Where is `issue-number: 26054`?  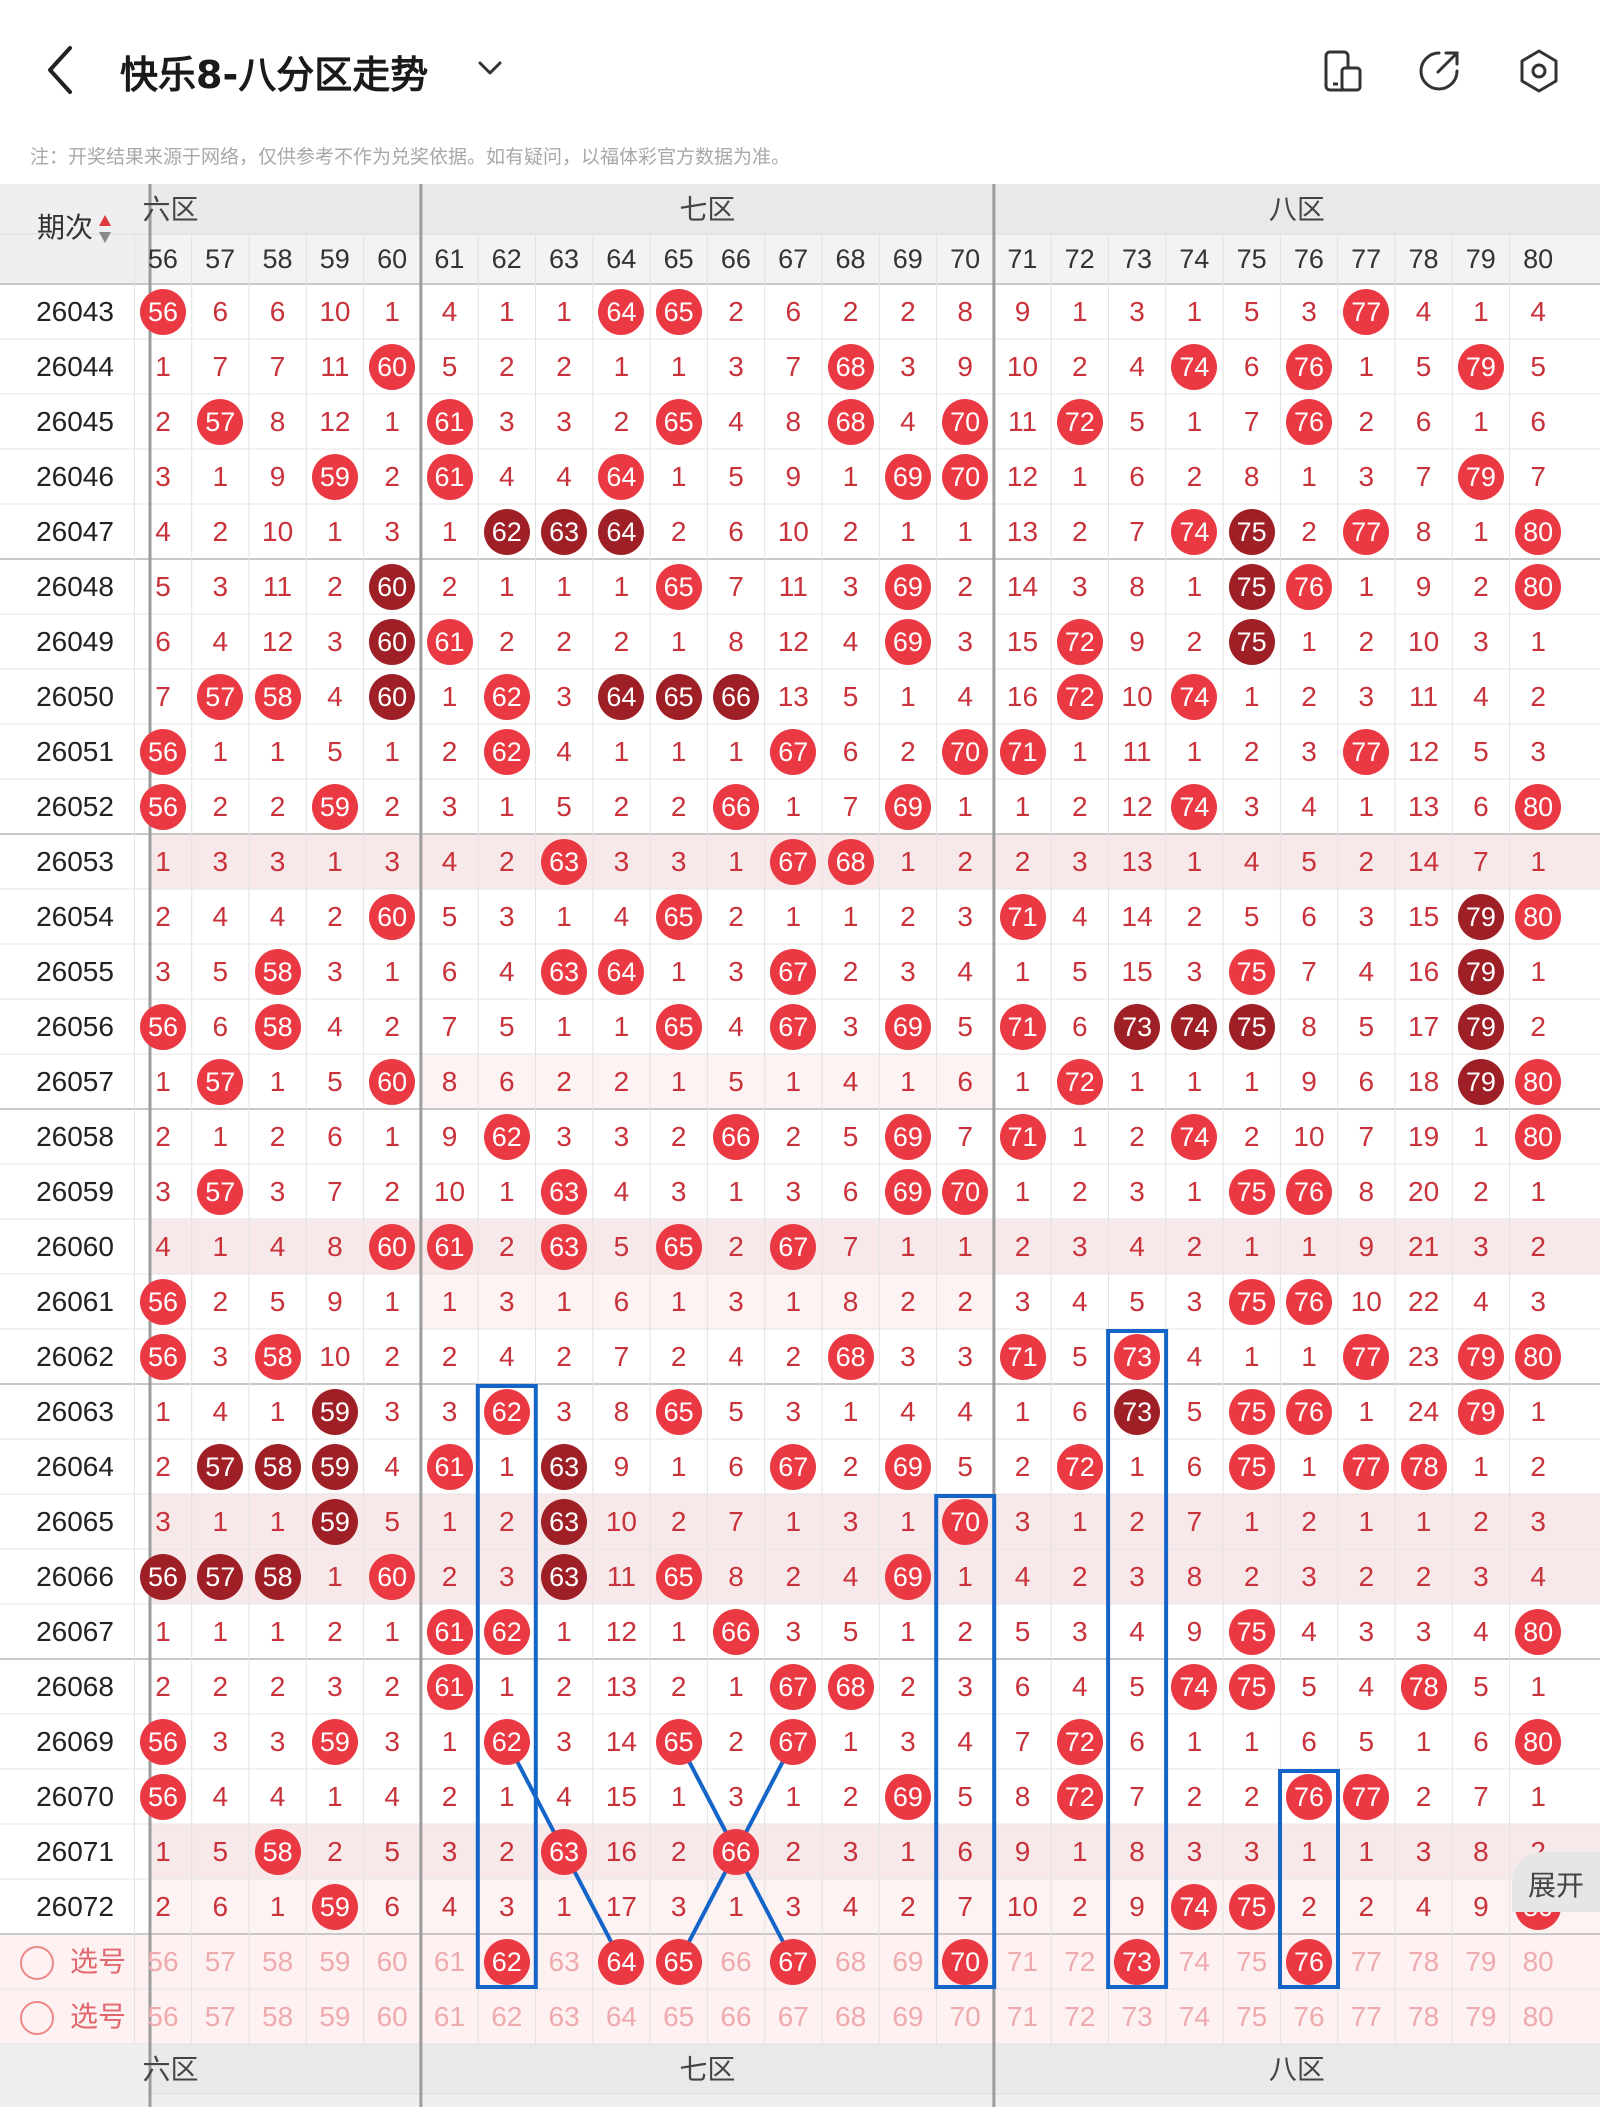
issue-number: 26054 is located at coordinates (75, 916).